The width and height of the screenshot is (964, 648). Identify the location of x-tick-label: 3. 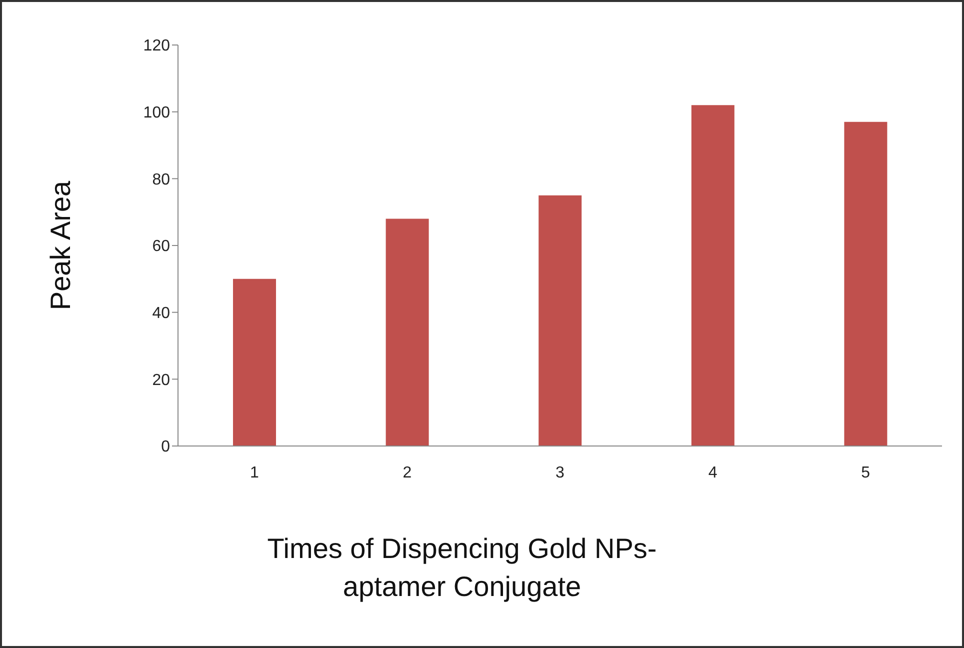
(560, 473).